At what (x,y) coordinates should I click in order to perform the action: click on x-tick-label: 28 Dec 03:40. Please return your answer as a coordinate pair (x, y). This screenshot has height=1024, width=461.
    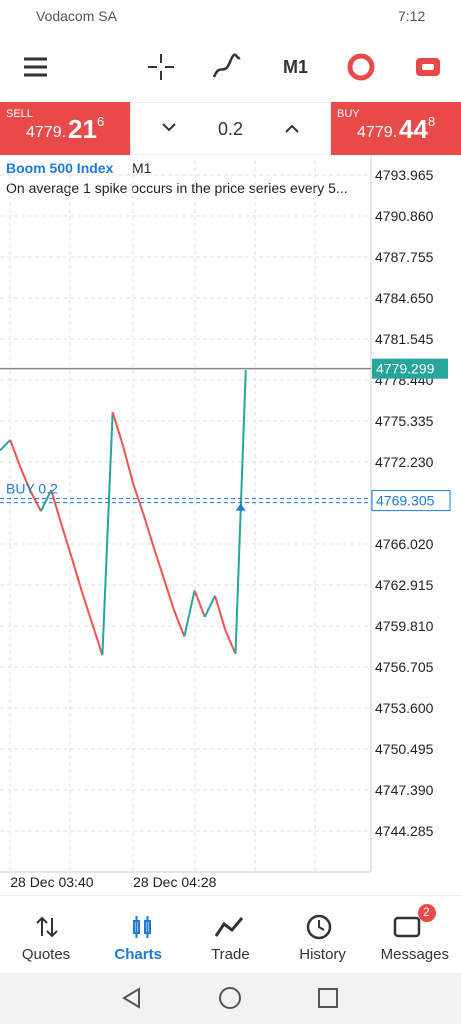
    Looking at the image, I should click on (51, 882).